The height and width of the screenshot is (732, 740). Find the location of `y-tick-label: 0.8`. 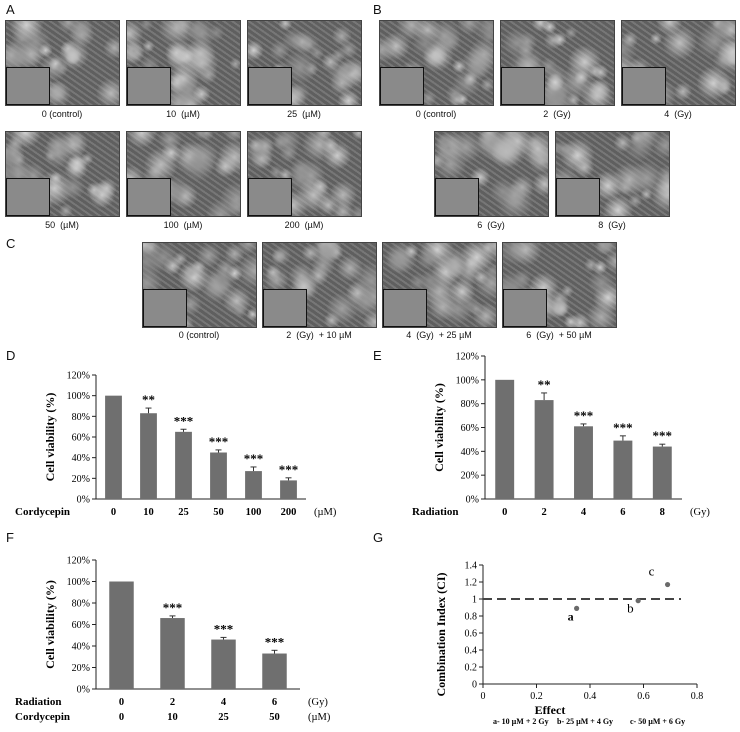

y-tick-label: 0.8 is located at coordinates (471, 617).